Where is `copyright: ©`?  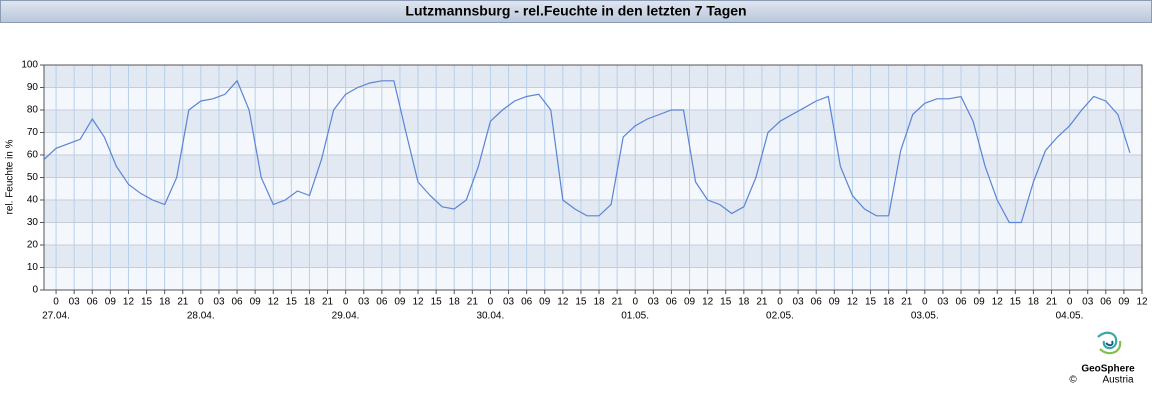 copyright: © is located at coordinates (1073, 380).